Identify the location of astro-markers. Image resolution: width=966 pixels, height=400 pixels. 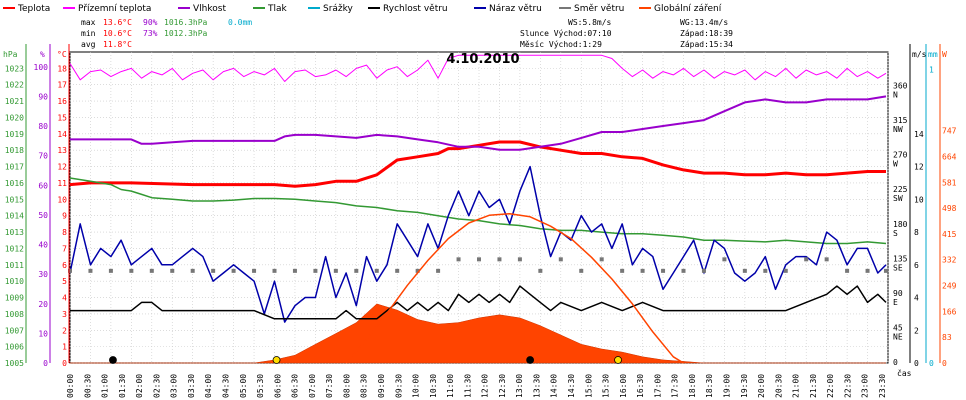
(365, 360).